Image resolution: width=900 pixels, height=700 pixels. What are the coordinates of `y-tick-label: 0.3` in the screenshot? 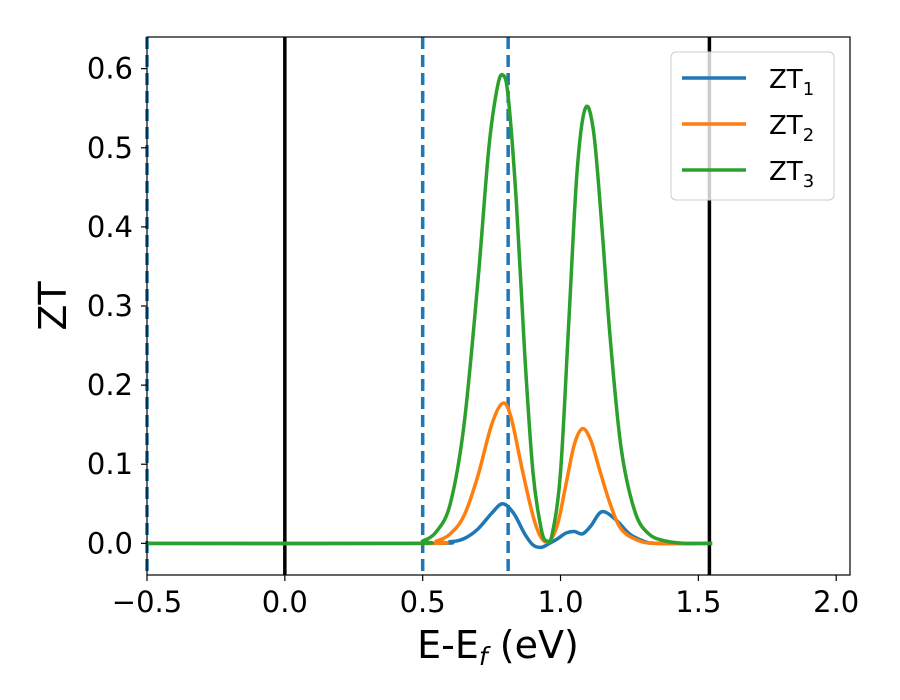 It's located at (110, 306).